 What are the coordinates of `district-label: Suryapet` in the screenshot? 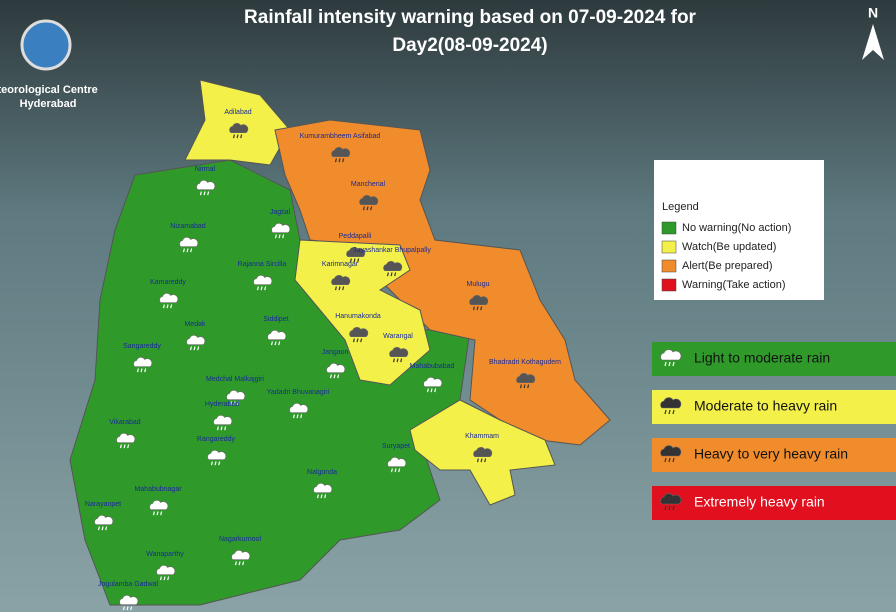 It's located at (396, 446).